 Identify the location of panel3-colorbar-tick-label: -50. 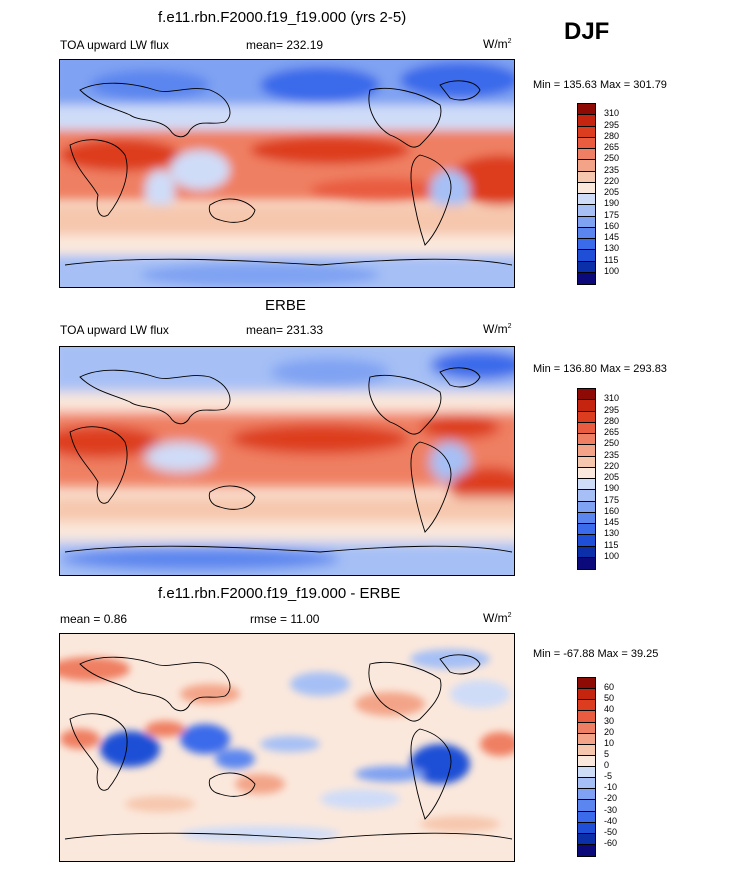
(611, 831).